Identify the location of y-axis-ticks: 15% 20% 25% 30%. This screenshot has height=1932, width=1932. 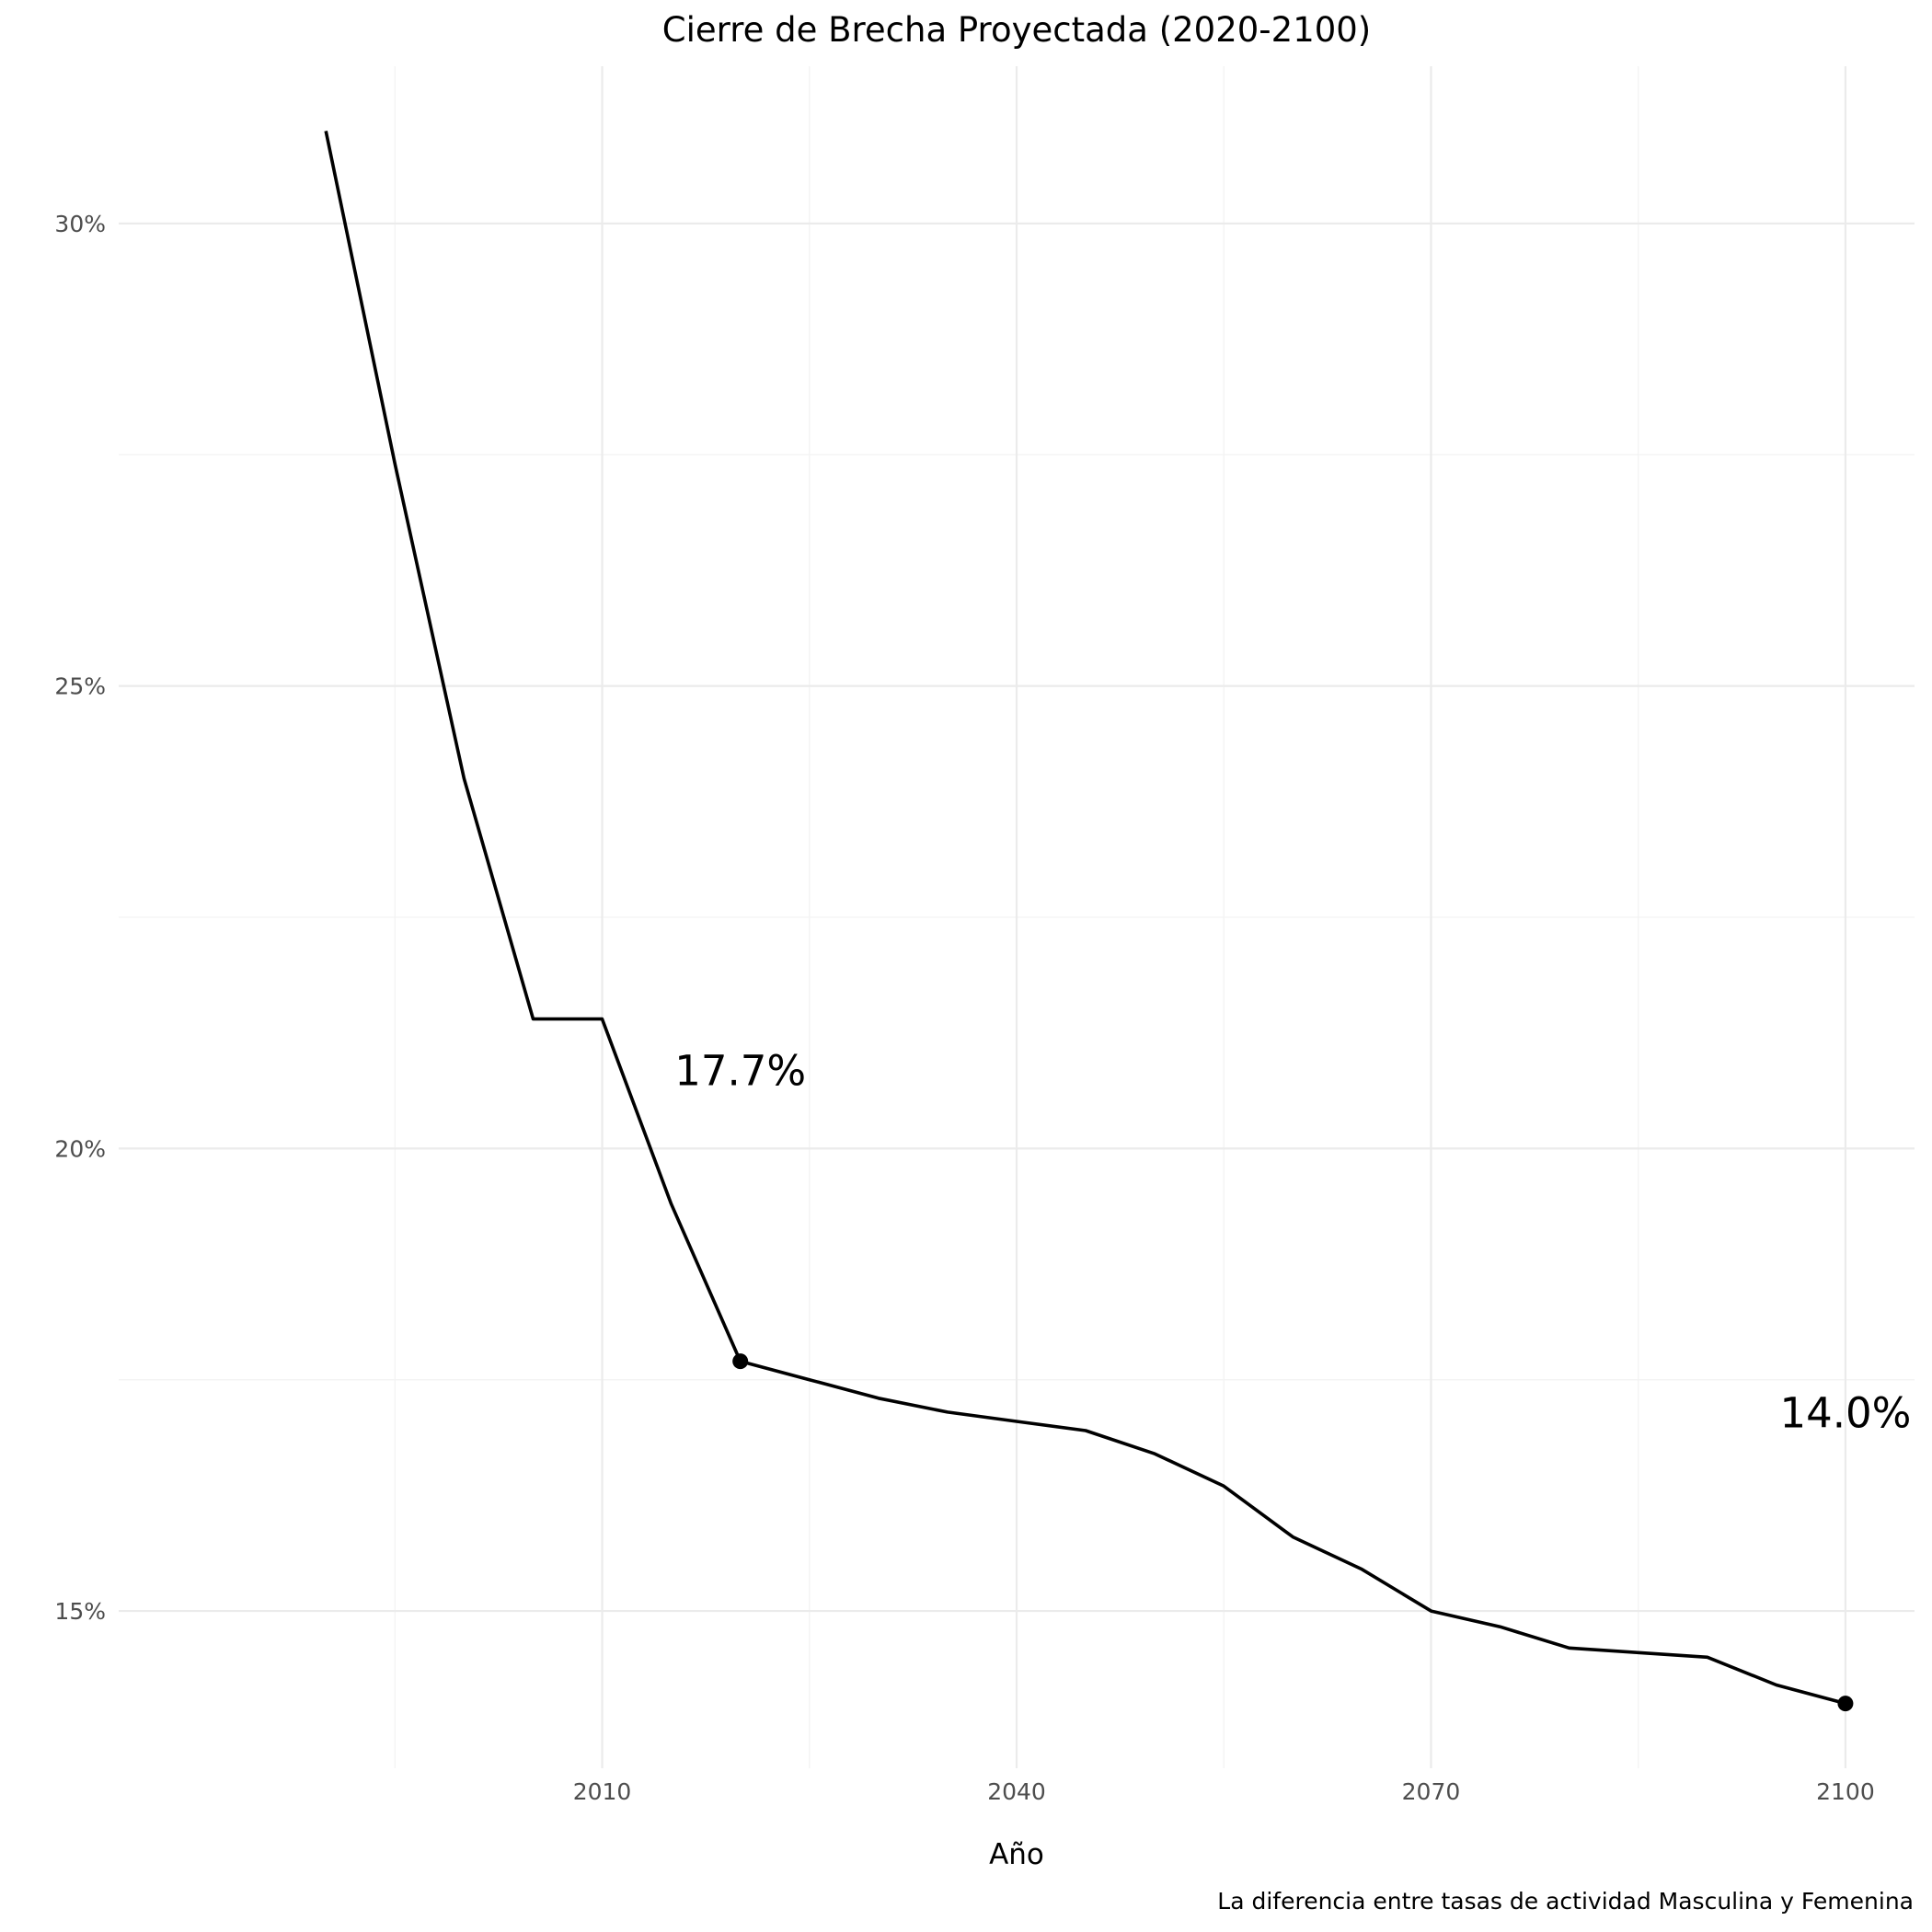
(80, 918).